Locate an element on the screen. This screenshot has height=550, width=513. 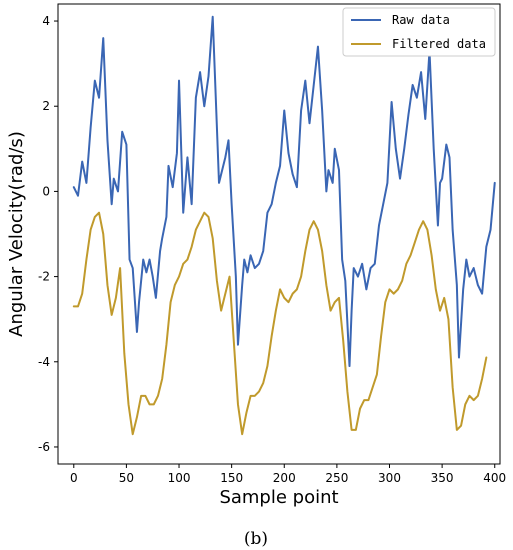
x-tick-label: 400 is located at coordinates (494, 478).